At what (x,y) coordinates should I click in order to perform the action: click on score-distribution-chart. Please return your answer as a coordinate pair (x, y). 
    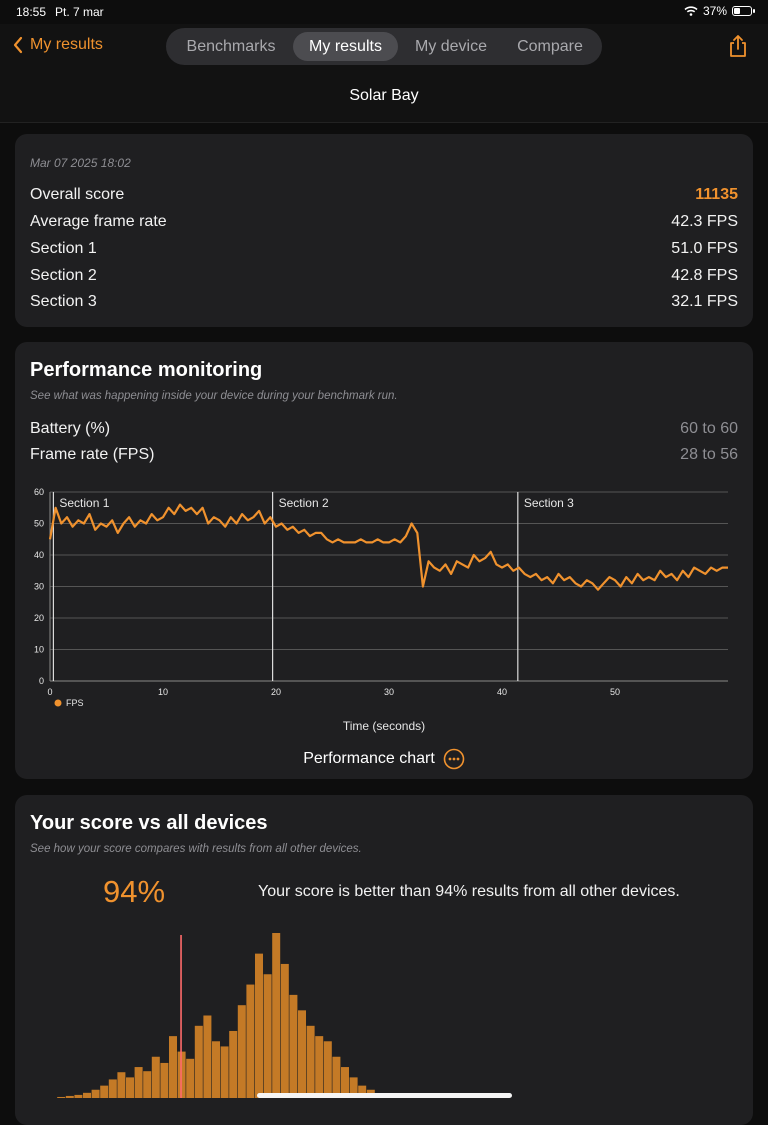
    Looking at the image, I should click on (272, 1016).